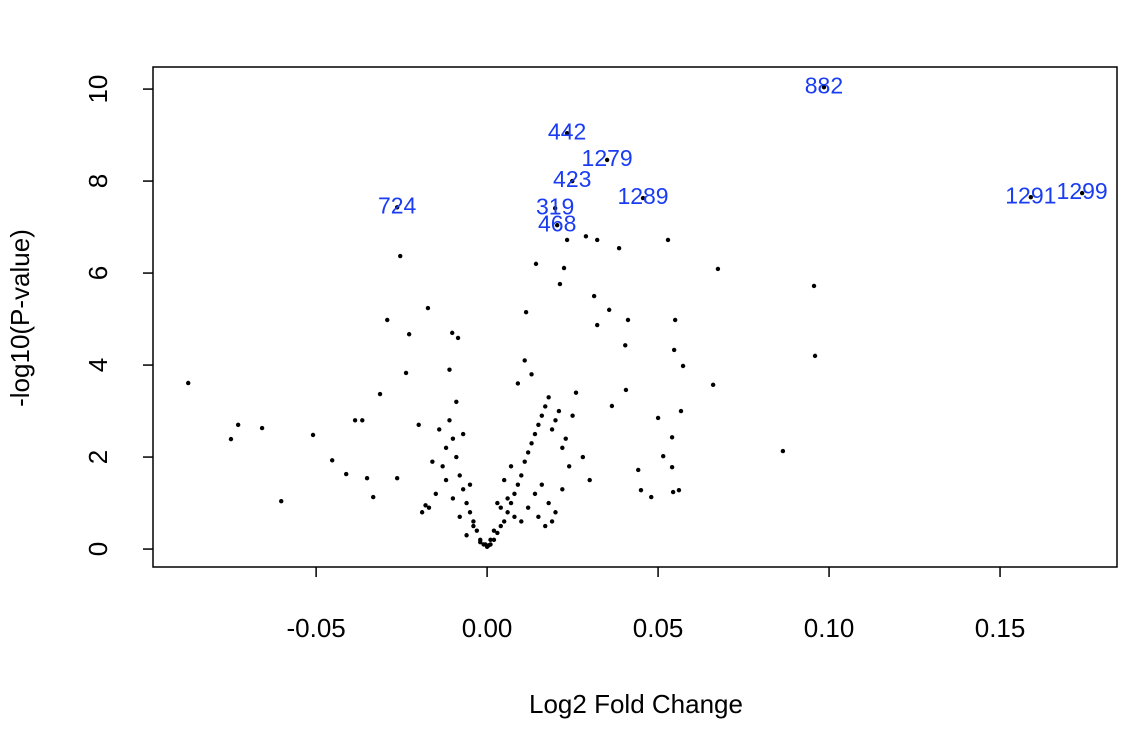 Image resolution: width=1140 pixels, height=734 pixels. Describe the element at coordinates (572, 179) in the screenshot. I see `point-label: 423` at that location.